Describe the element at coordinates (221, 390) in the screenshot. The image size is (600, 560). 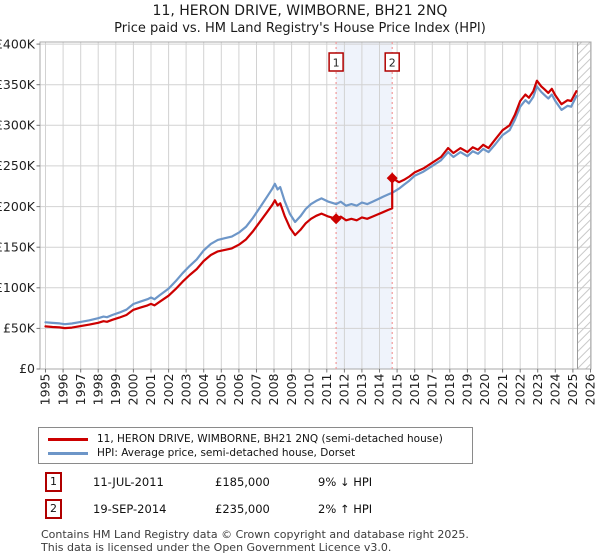
I see `x-axis-tick-label: 2005` at that location.